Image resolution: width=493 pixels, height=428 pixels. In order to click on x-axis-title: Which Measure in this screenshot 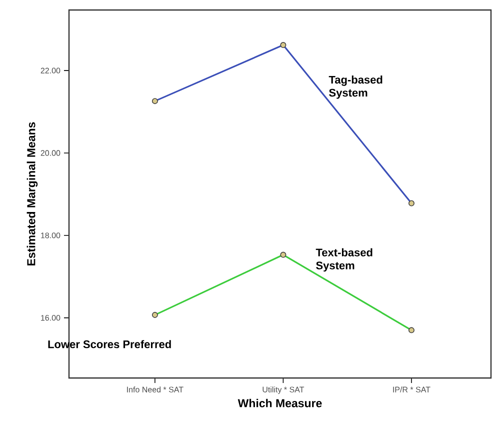, I will do `click(280, 403)`.